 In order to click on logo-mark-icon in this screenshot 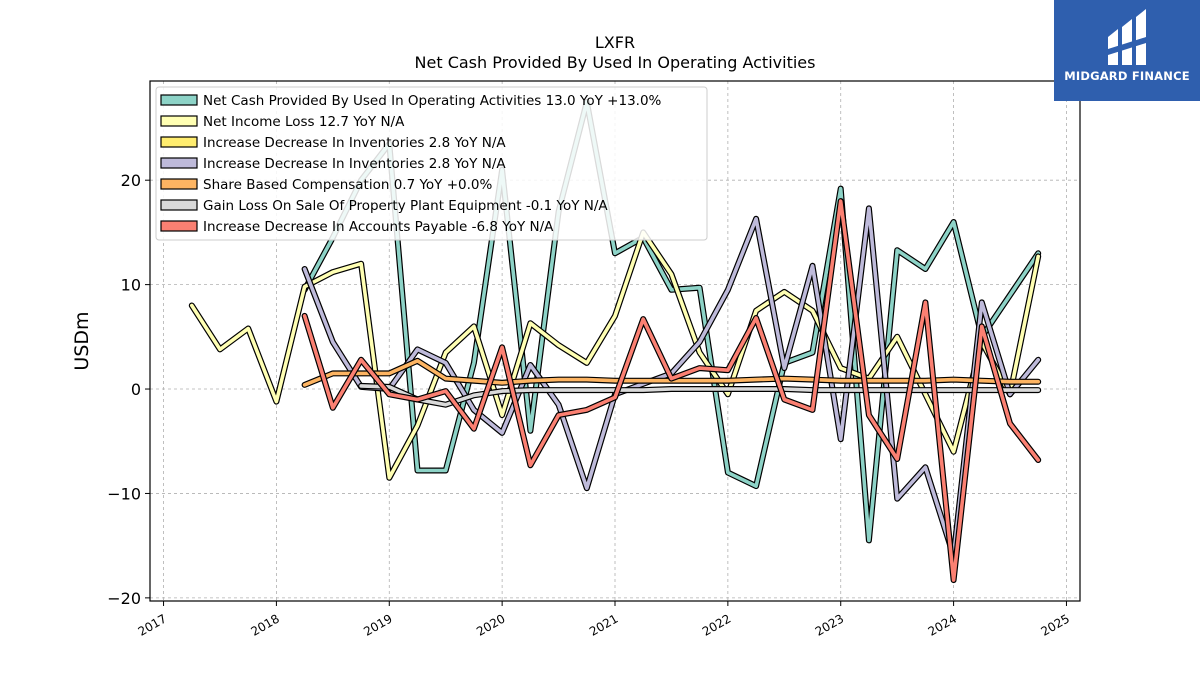, I will do `click(1127, 37)`.